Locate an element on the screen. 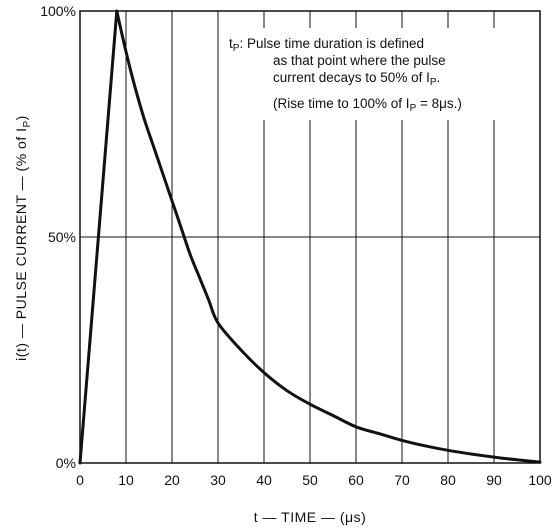 Image resolution: width=554 pixels, height=531 pixels. annotation-line-2: as that point where the pulse is located at coordinates (359, 60).